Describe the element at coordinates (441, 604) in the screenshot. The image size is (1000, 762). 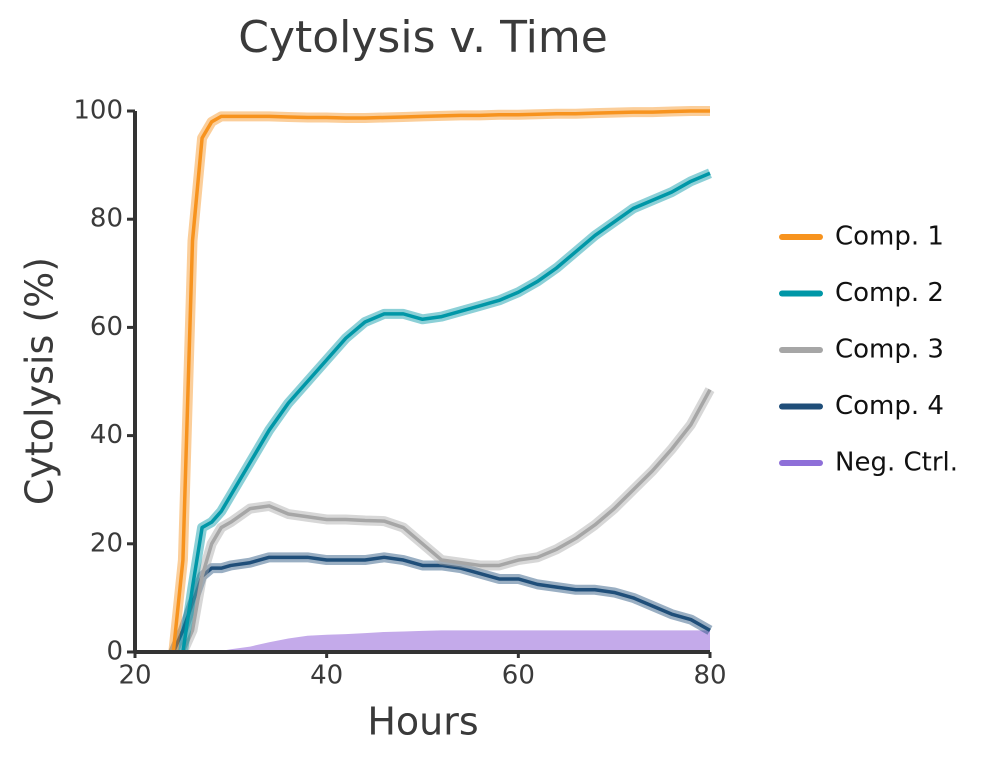
I see `line` at that location.